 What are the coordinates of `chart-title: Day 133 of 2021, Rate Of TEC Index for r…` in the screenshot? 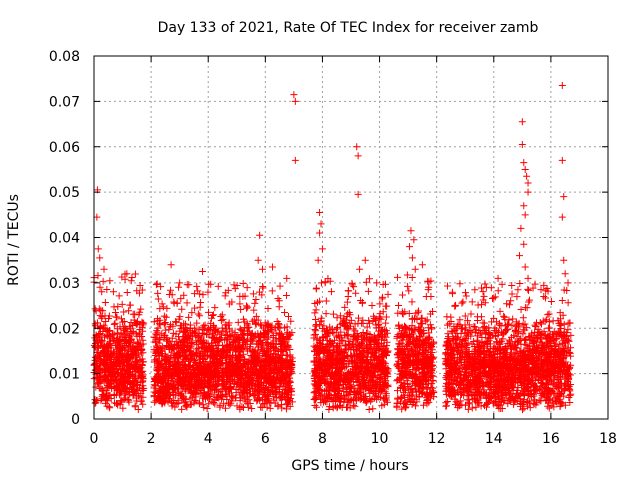 It's located at (348, 28).